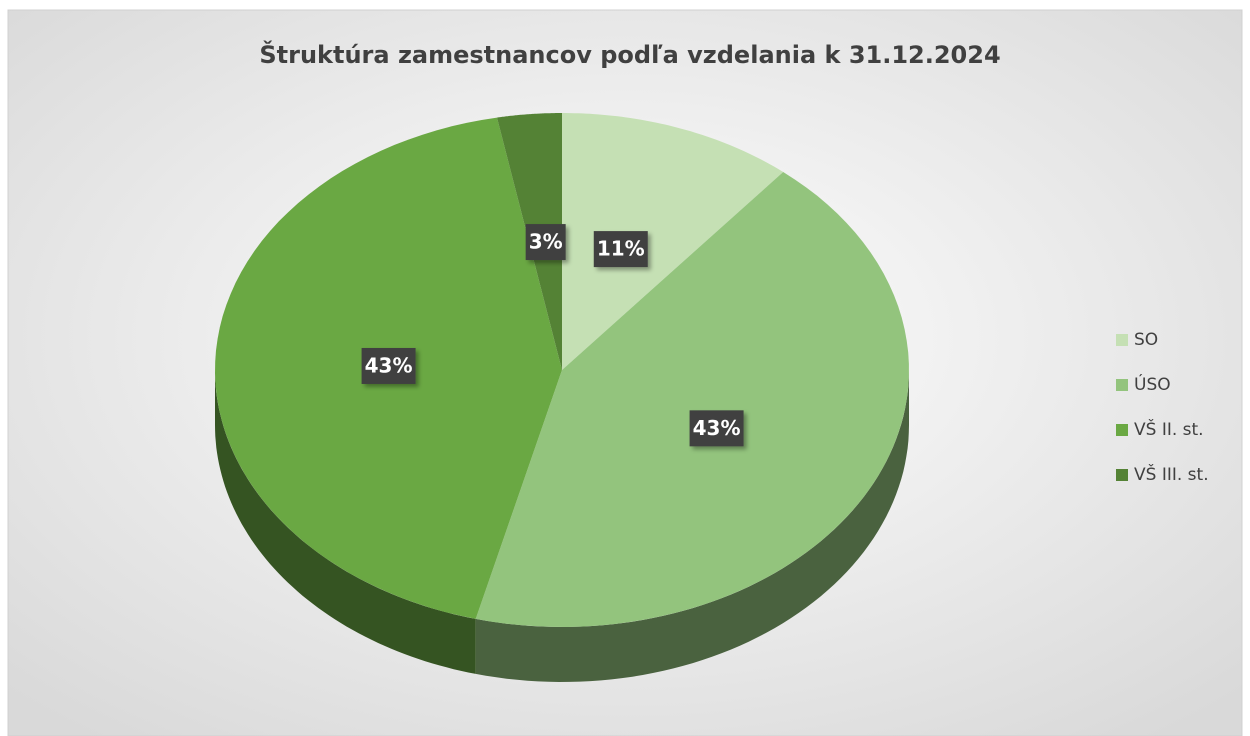 The width and height of the screenshot is (1250, 736). What do you see at coordinates (673, 241) in the screenshot?
I see `pie-slice` at bounding box center [673, 241].